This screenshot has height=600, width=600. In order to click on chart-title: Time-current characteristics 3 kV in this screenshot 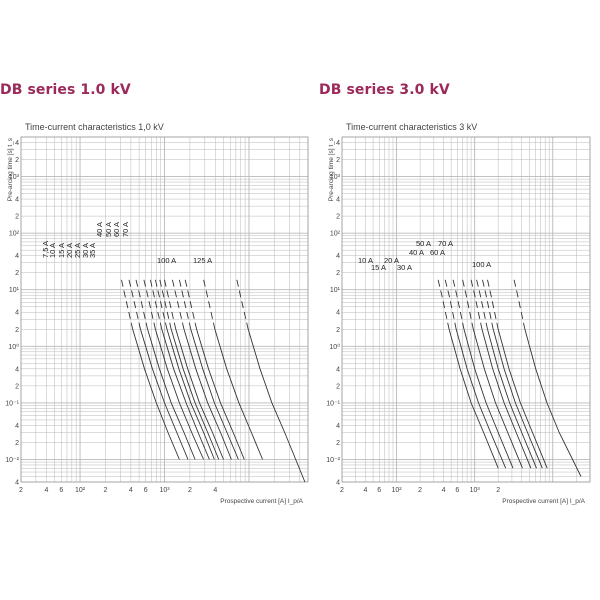, I will do `click(411, 127)`.